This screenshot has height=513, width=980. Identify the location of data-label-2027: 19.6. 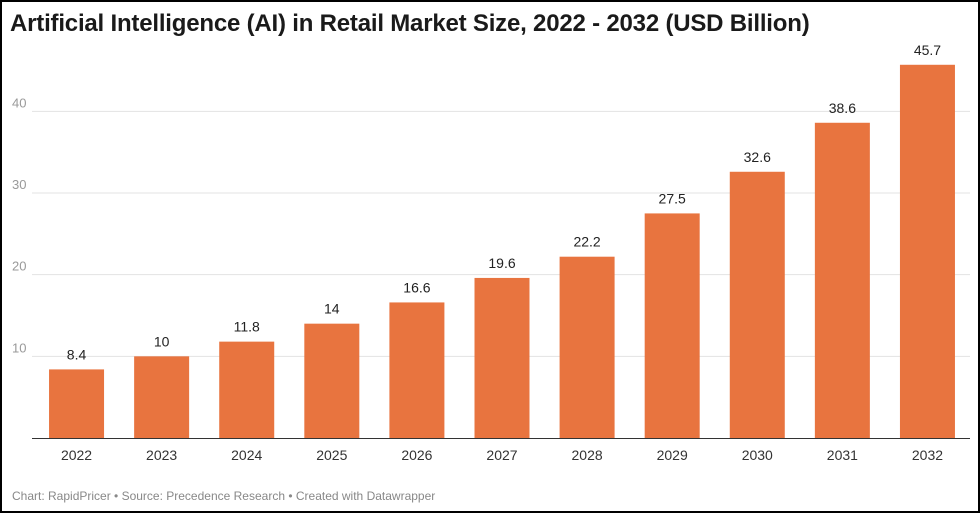
(501, 263).